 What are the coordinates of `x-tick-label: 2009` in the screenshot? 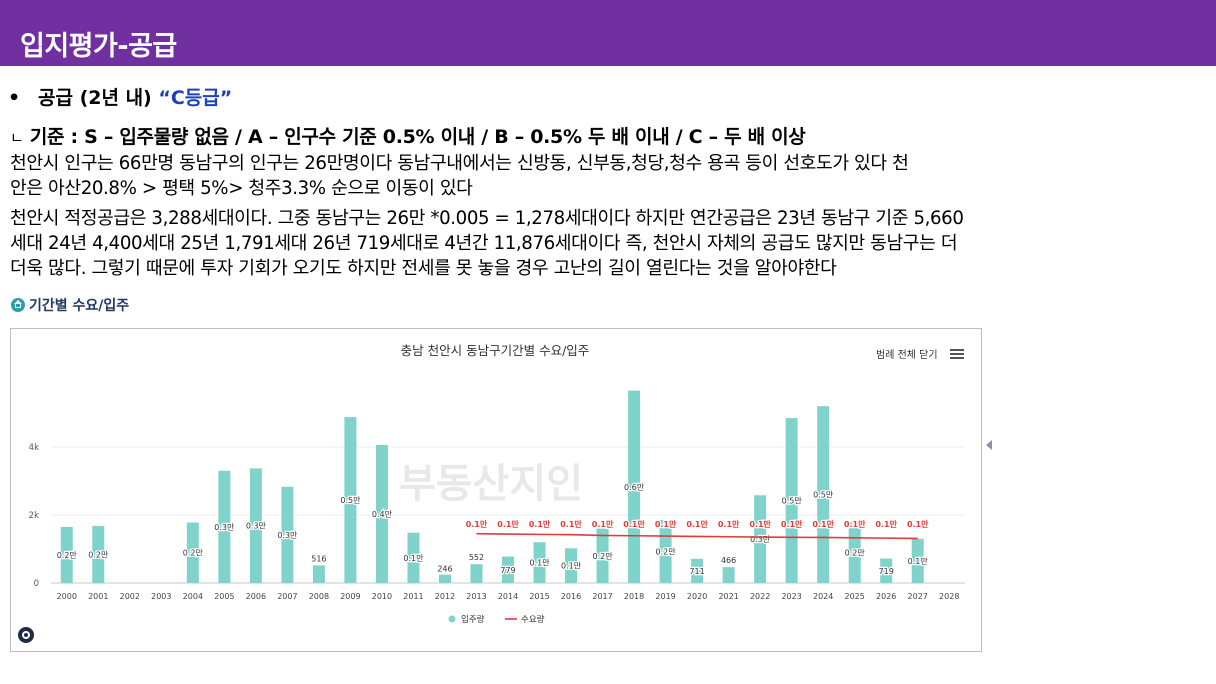 It's located at (350, 596).